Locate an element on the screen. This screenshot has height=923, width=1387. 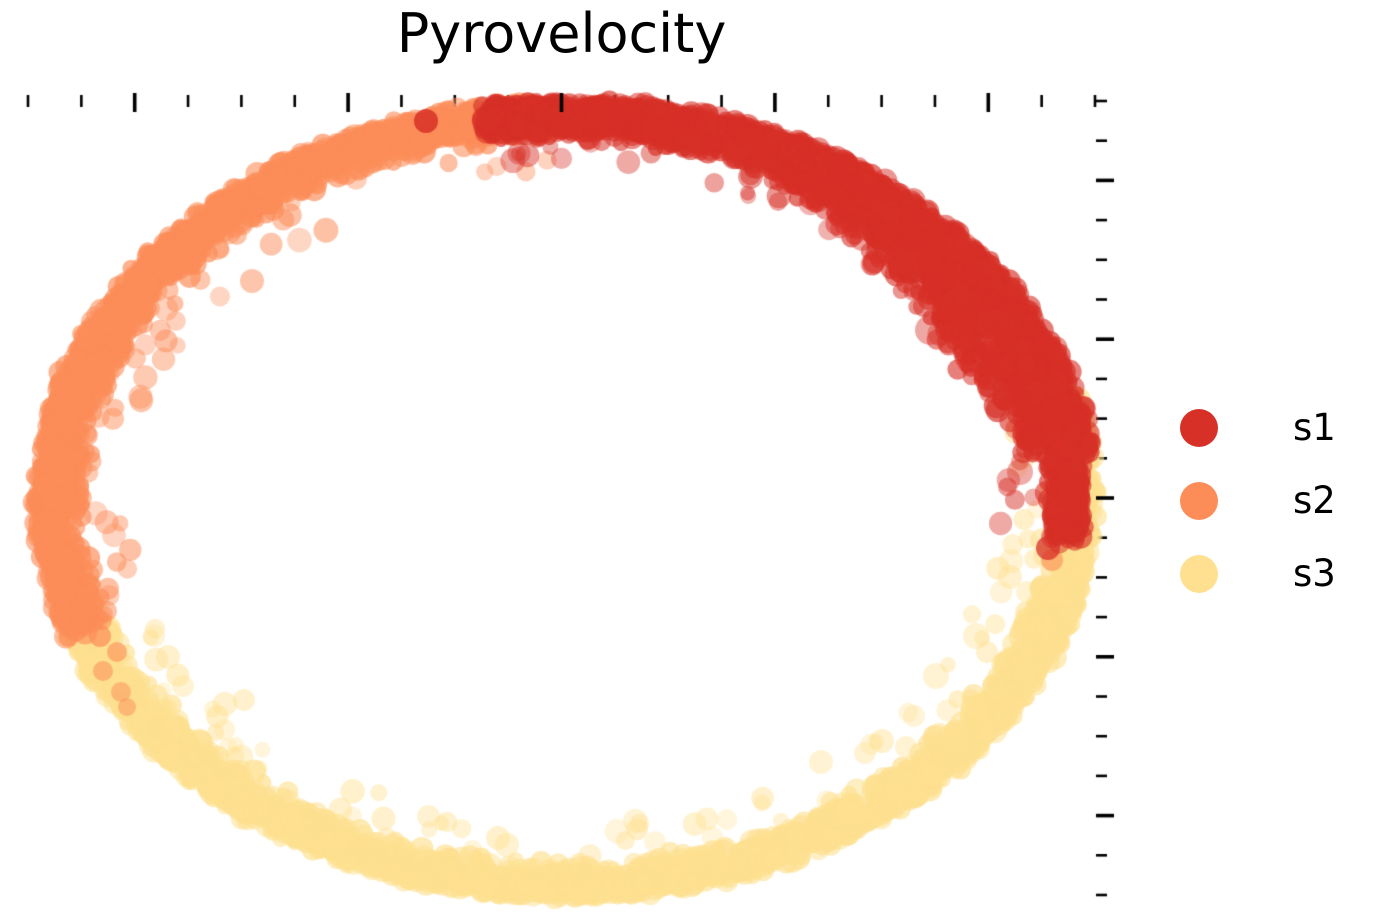
legend-item-s2: s2 is located at coordinates (1258, 500).